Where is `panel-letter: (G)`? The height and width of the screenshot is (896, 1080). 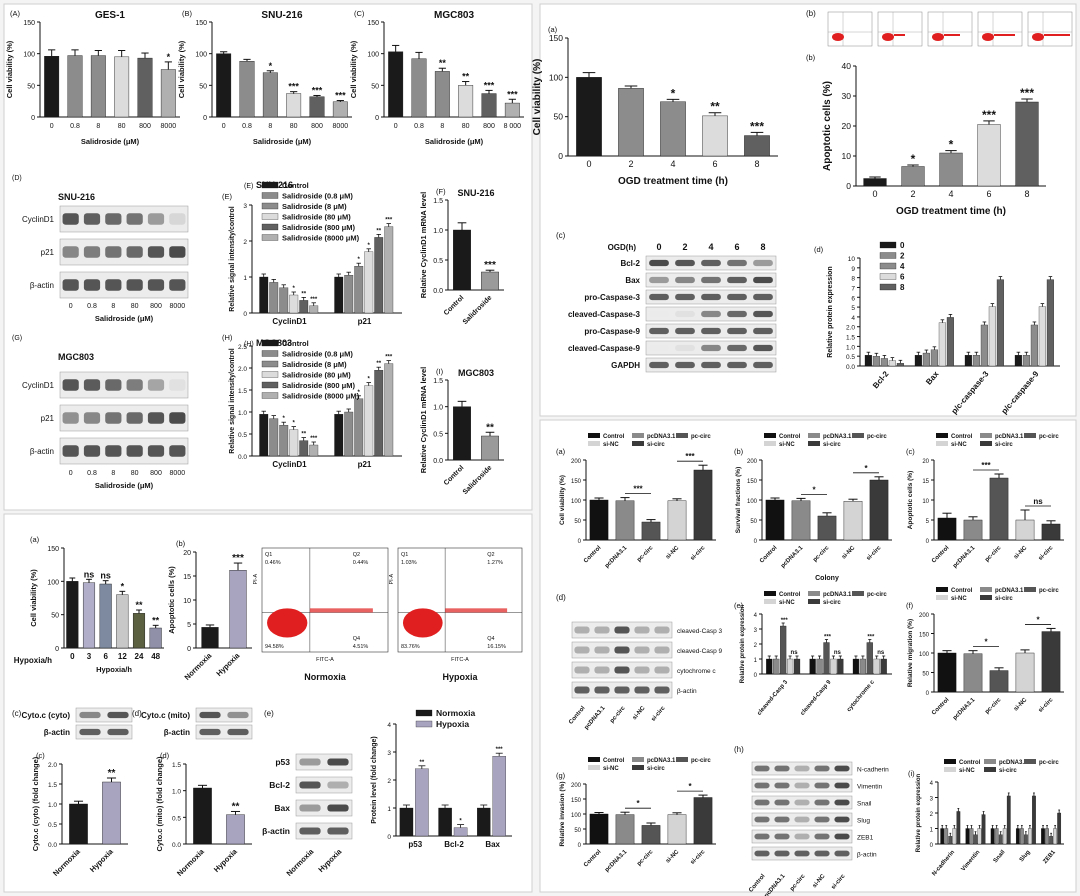 panel-letter: (G) is located at coordinates (17, 338).